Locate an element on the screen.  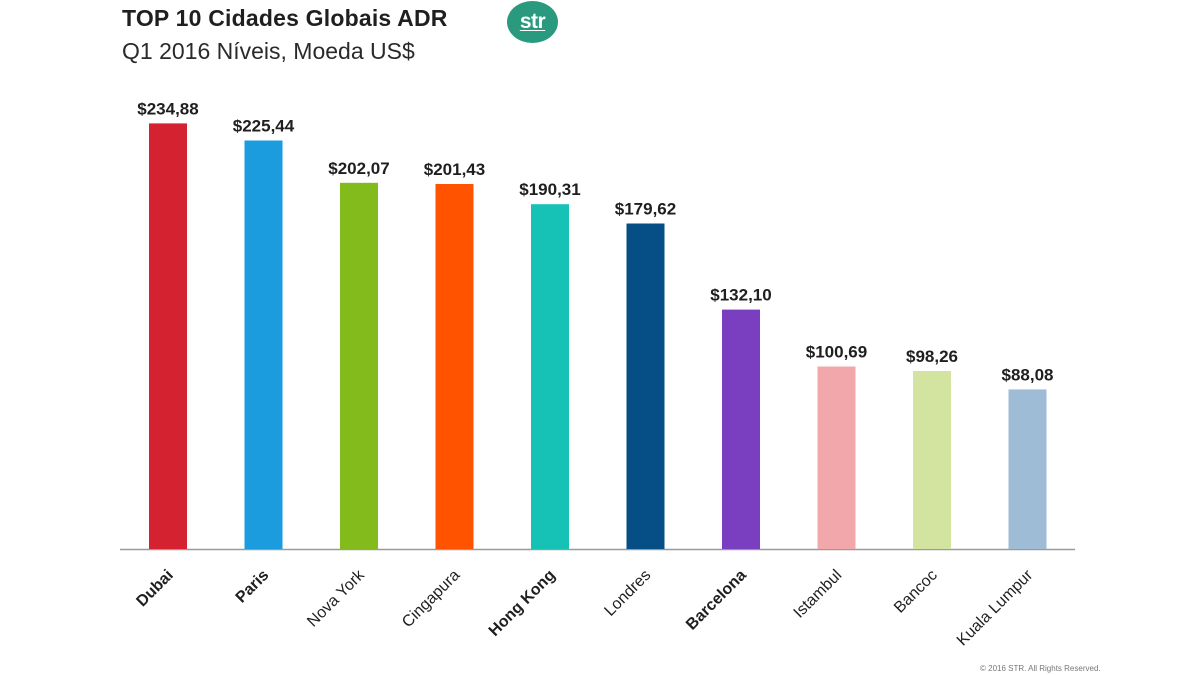
category-label: Londres is located at coordinates (627, 593).